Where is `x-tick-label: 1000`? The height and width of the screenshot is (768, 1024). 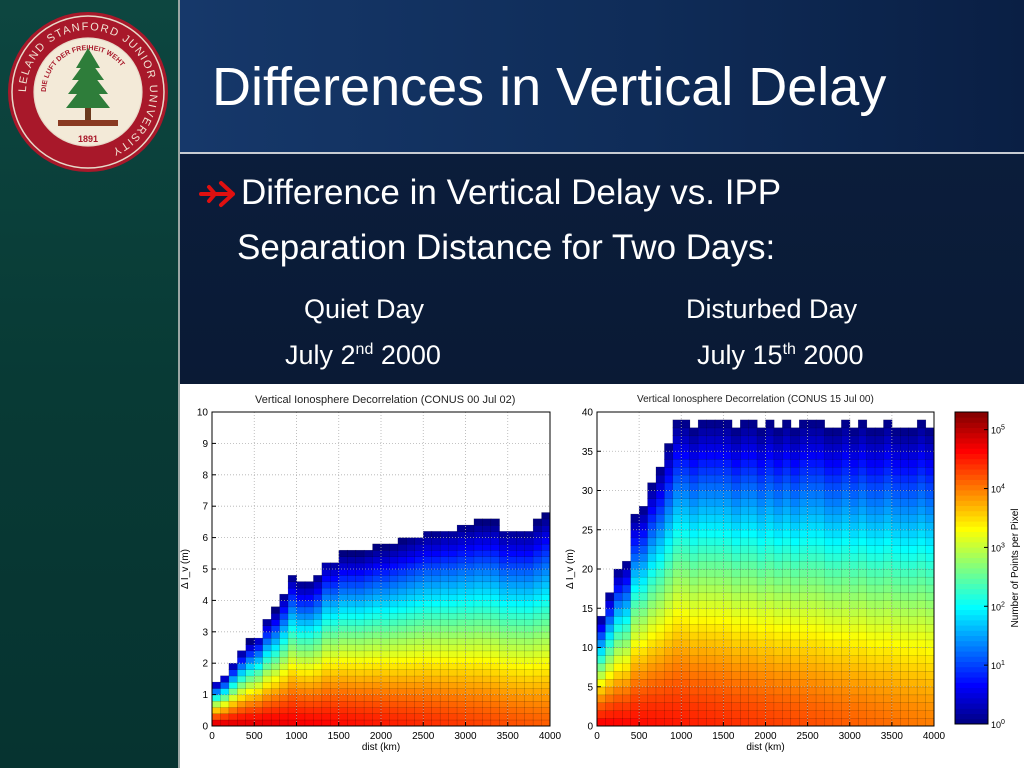
x-tick-label: 1000 is located at coordinates (681, 736).